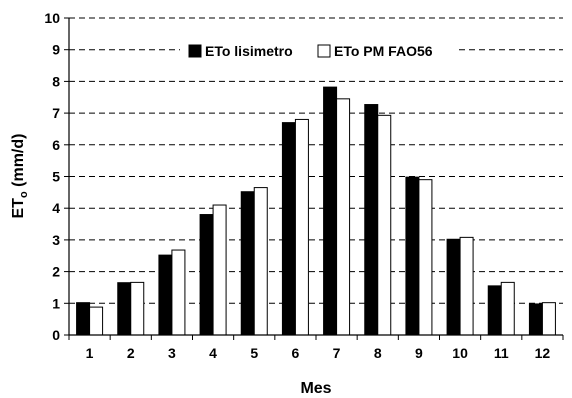 The height and width of the screenshot is (398, 572). I want to click on x-tick-label: 11, so click(501, 353).